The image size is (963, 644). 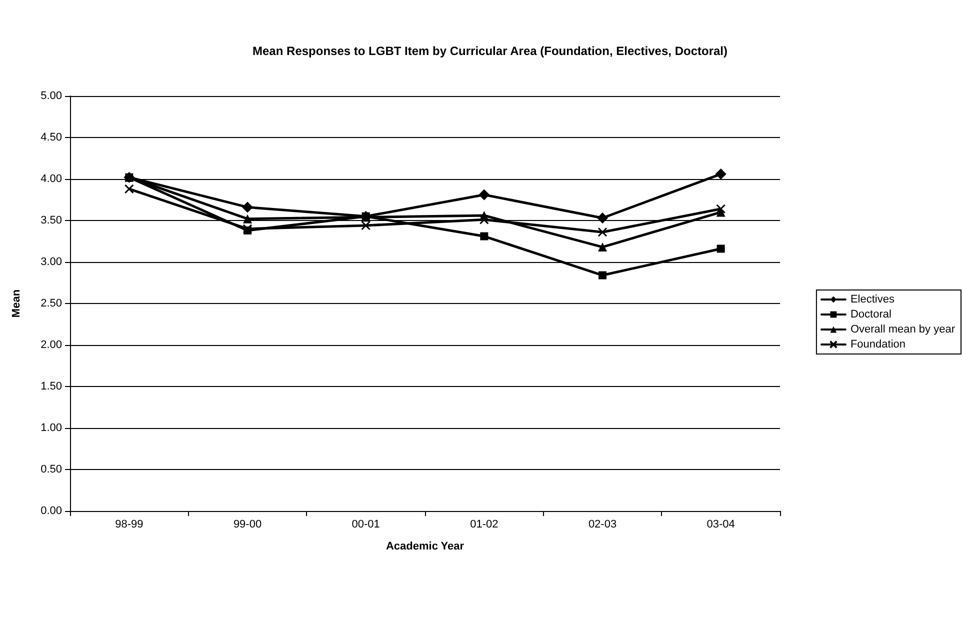 What do you see at coordinates (51, 96) in the screenshot?
I see `y-tick-label: 5.00` at bounding box center [51, 96].